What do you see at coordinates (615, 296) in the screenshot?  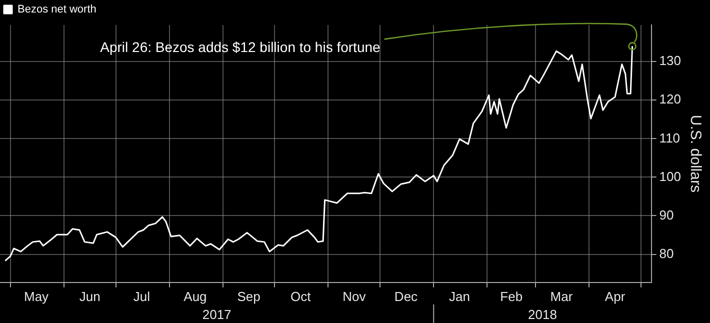 I see `x-tick-label: Apr` at bounding box center [615, 296].